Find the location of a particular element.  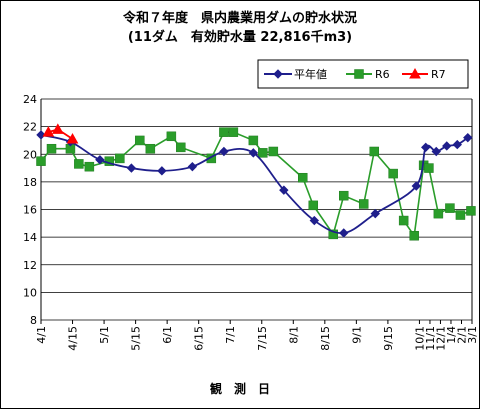

y-tick-label: 20 is located at coordinates (30, 154).